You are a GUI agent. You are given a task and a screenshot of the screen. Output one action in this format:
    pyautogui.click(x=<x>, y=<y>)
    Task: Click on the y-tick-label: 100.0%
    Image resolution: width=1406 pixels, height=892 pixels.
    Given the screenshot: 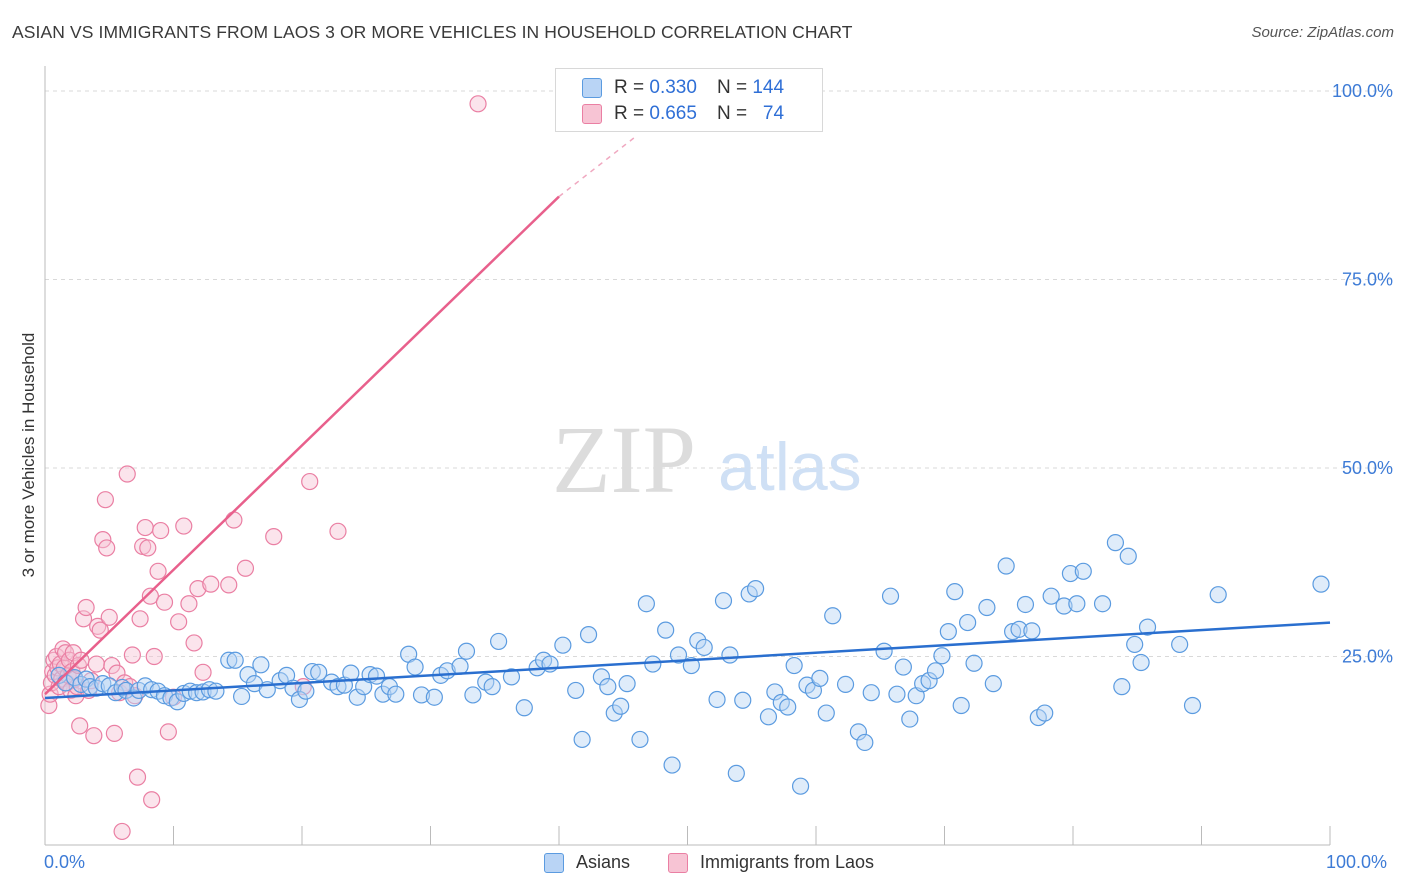 What is the action you would take?
    pyautogui.click(x=1362, y=91)
    